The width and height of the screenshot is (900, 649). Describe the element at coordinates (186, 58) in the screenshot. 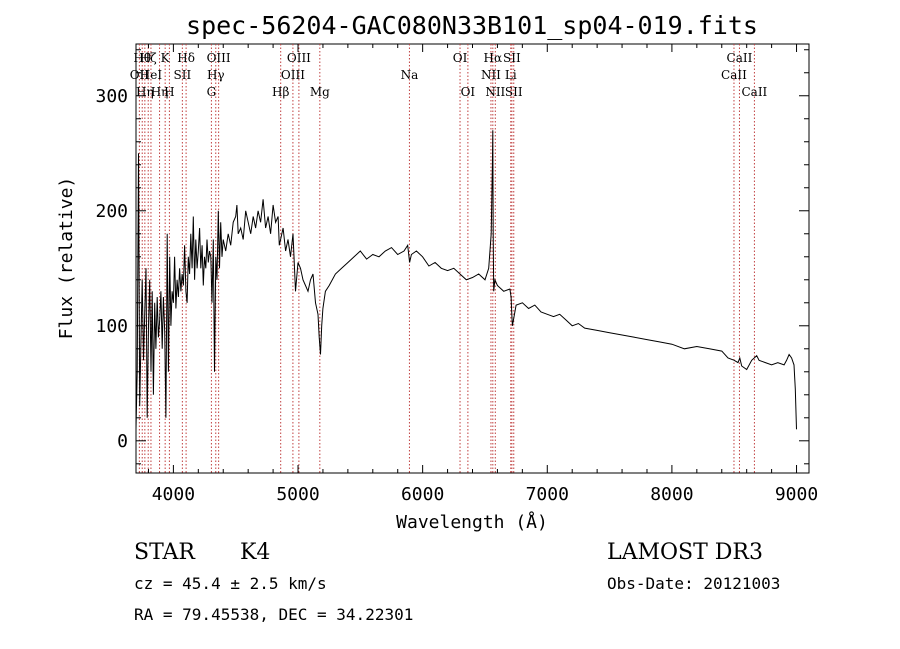

I see `line-marker-label-9: Hδ` at that location.